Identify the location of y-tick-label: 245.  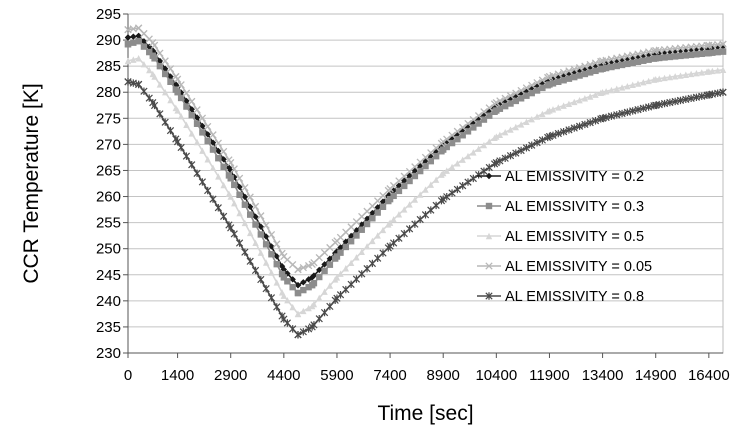
(108, 275).